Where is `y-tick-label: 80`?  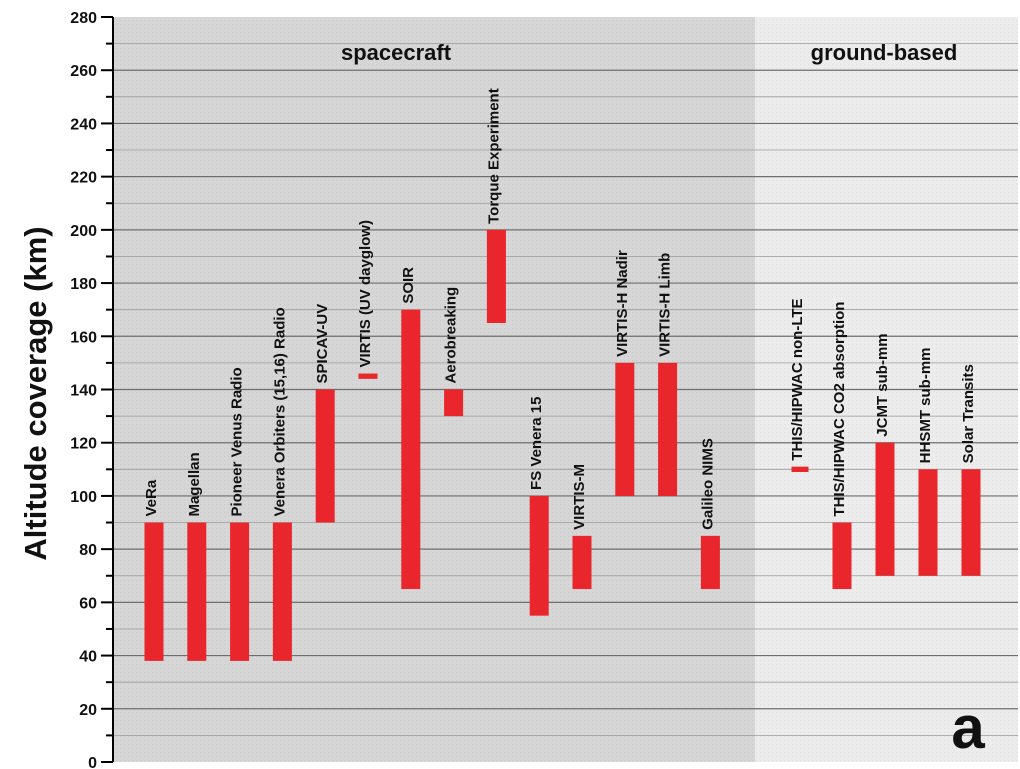
y-tick-label: 80 is located at coordinates (88, 550).